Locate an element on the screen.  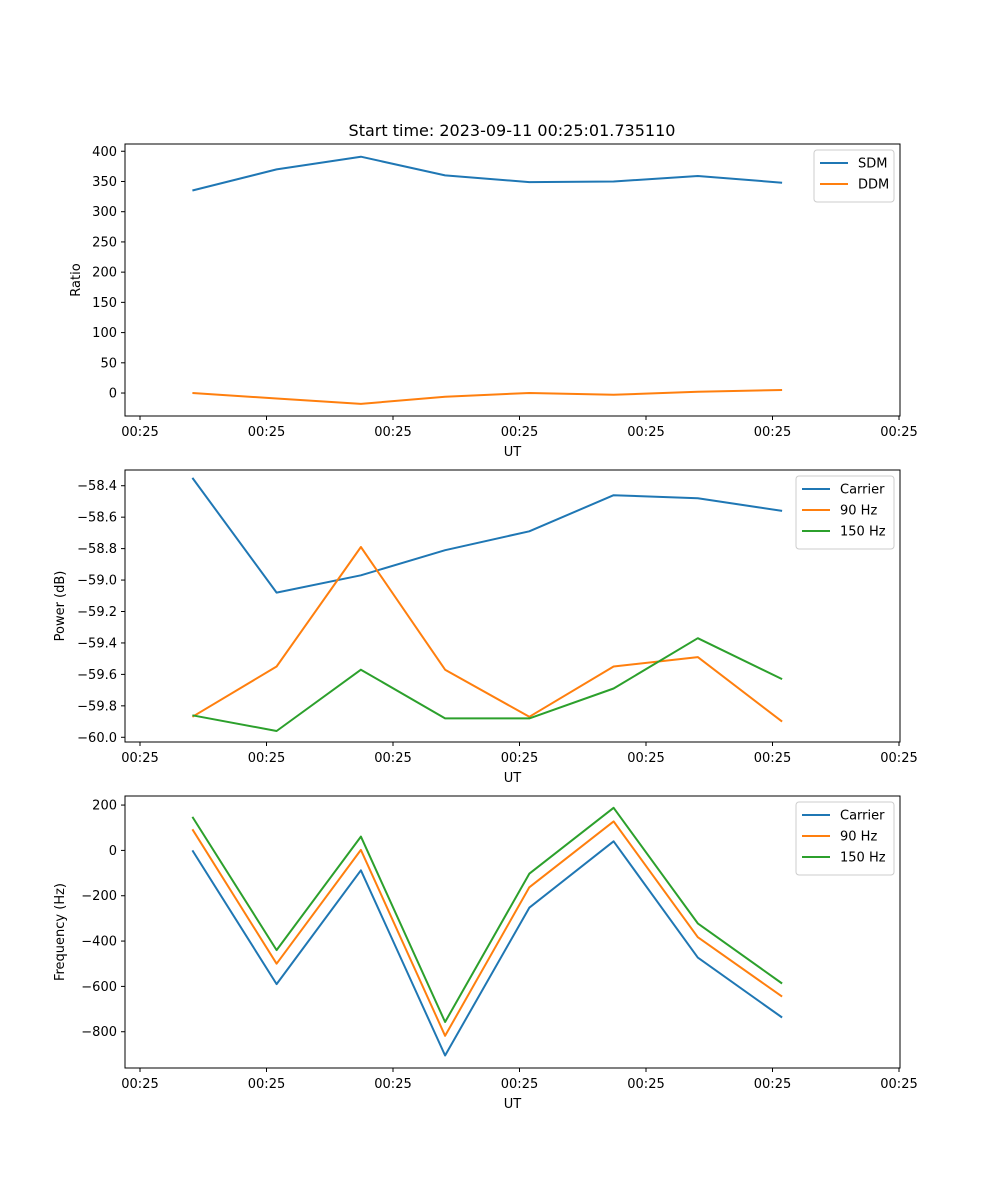
y-tick-label: 150 is located at coordinates (104, 303).